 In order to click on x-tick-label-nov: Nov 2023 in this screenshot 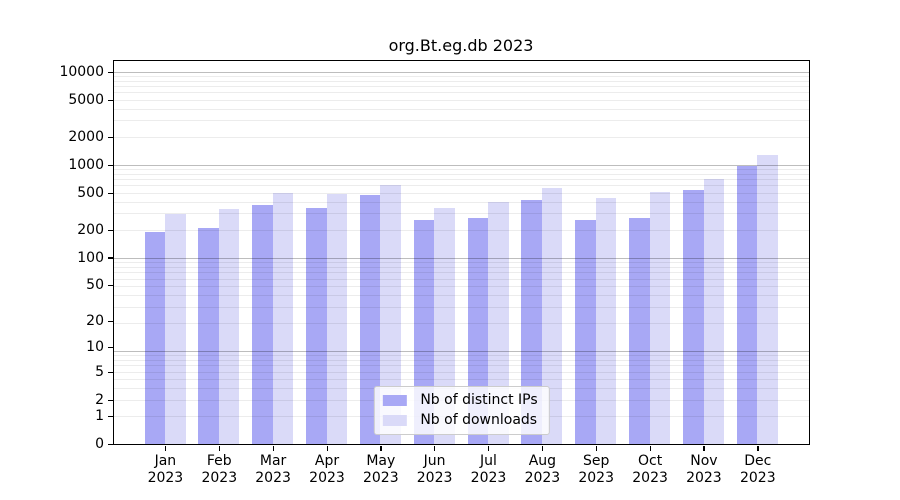, I will do `click(704, 470)`.